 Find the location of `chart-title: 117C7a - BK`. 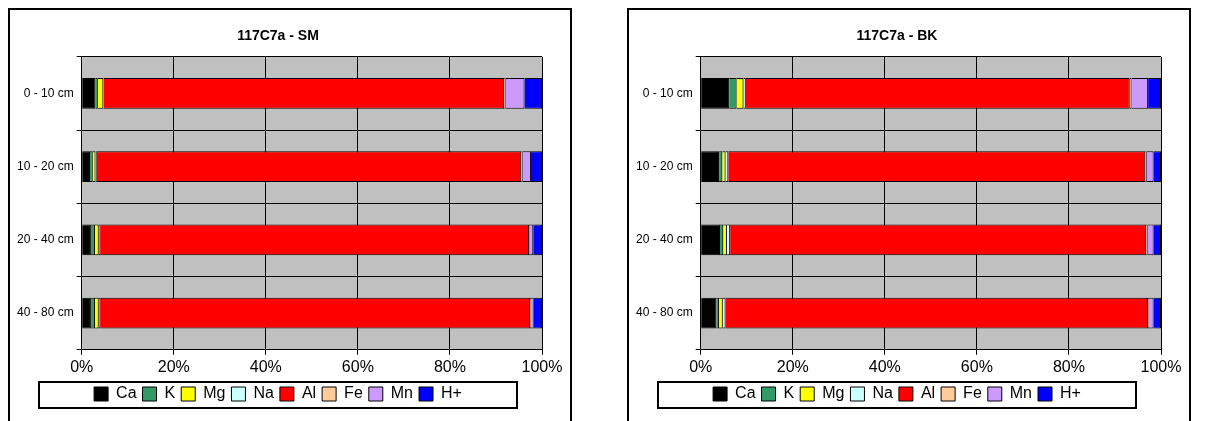

chart-title: 117C7a - BK is located at coordinates (897, 35).